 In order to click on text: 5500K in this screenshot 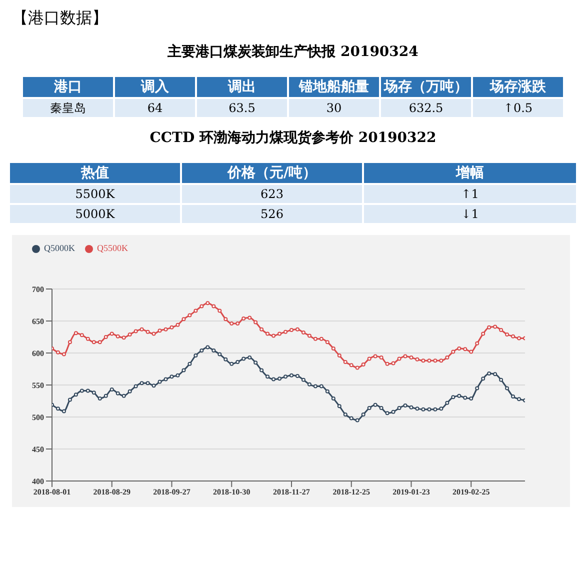, I will do `click(95, 194)`.